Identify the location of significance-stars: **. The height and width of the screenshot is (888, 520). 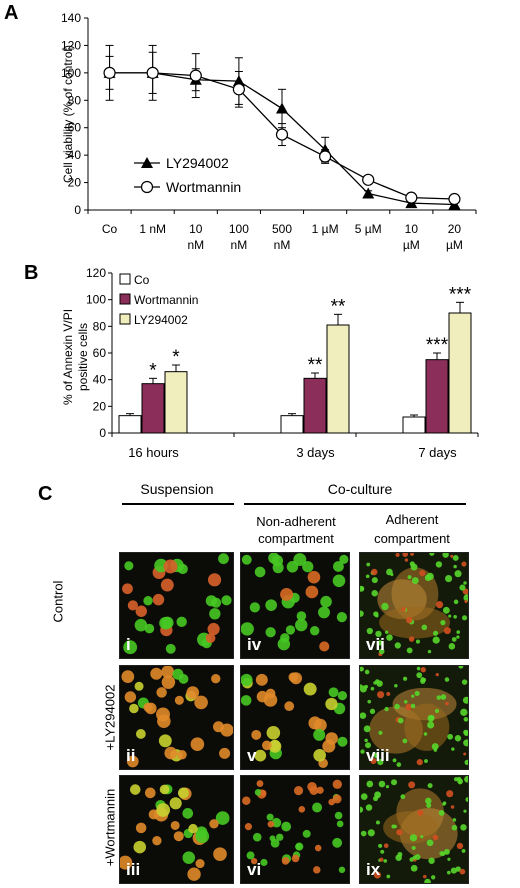
(338, 306).